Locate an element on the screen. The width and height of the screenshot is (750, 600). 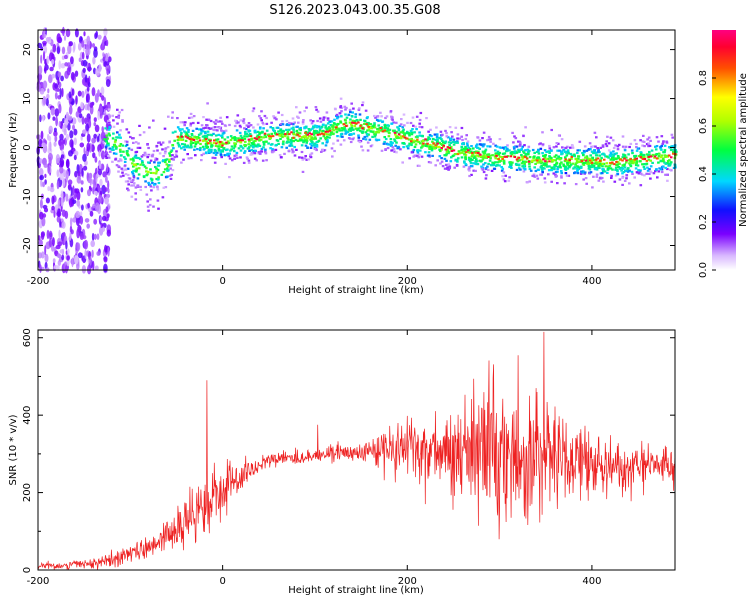
colorbar-tick-label: 0.0 is located at coordinates (703, 270).